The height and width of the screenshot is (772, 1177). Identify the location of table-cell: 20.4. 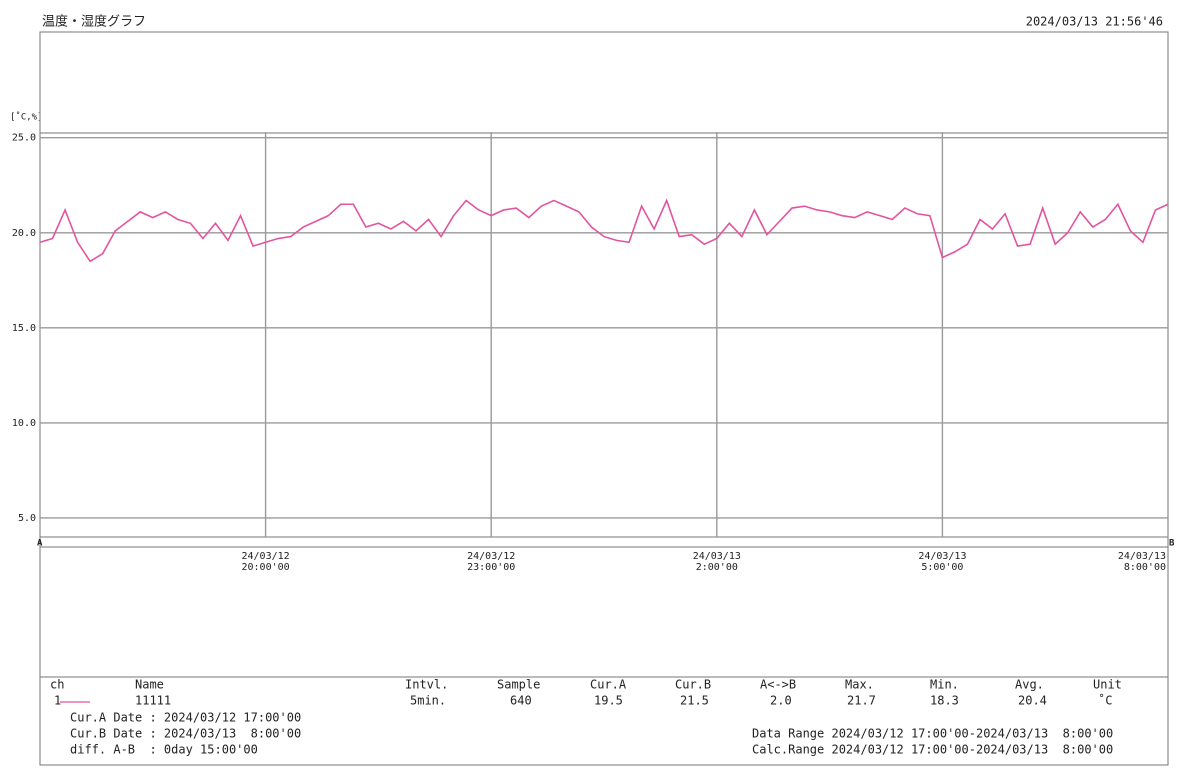
(1032, 701).